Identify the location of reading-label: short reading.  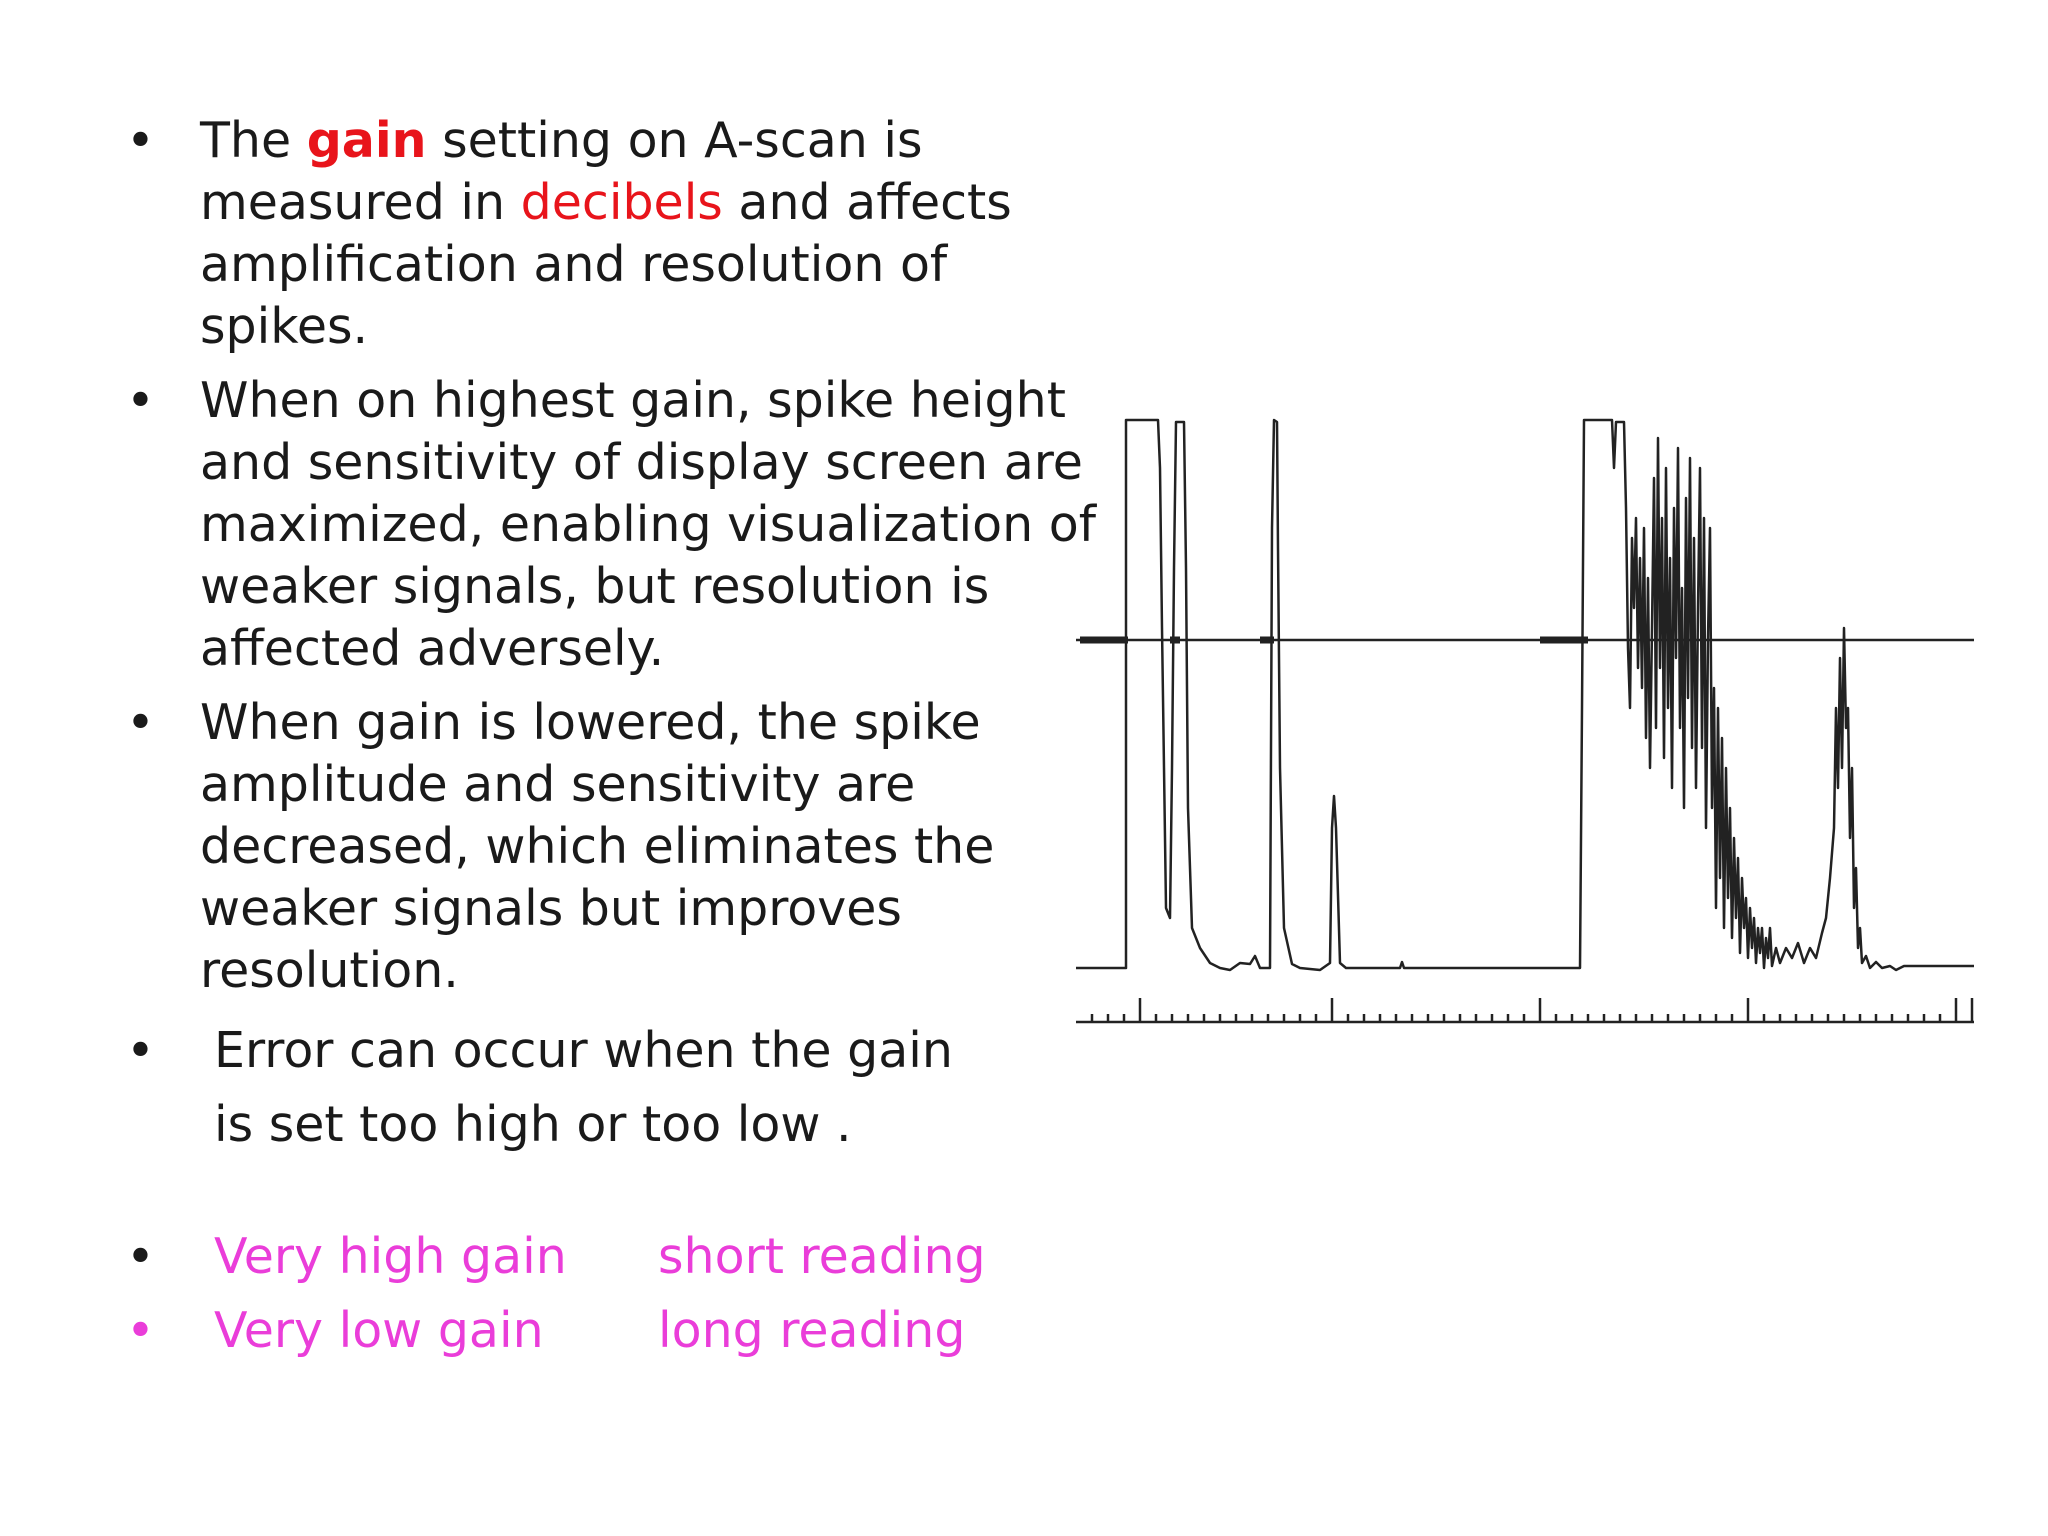
(822, 1256).